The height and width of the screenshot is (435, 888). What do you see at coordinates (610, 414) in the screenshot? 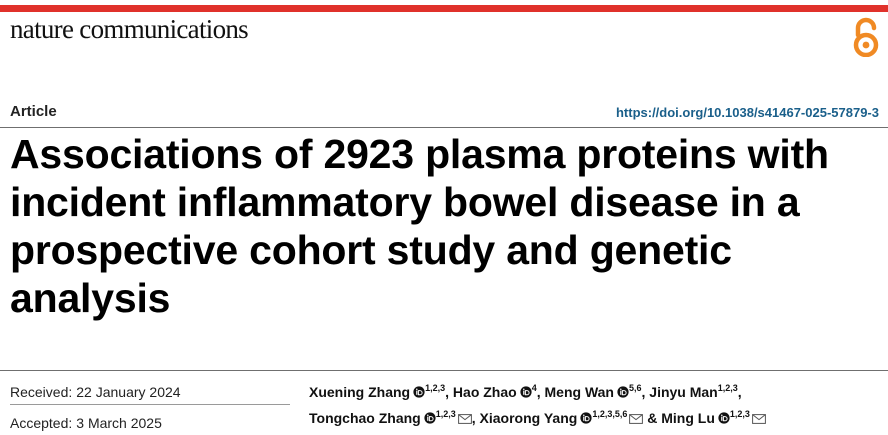
I see `author-affiliation: 1,2,3,5,6` at bounding box center [610, 414].